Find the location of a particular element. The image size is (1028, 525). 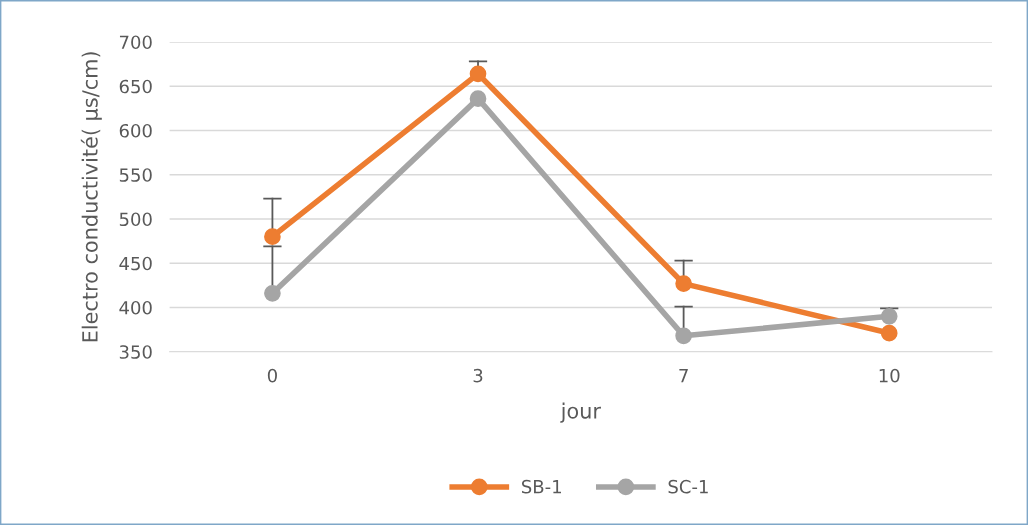

y-tick-label: 700 is located at coordinates (135, 42).